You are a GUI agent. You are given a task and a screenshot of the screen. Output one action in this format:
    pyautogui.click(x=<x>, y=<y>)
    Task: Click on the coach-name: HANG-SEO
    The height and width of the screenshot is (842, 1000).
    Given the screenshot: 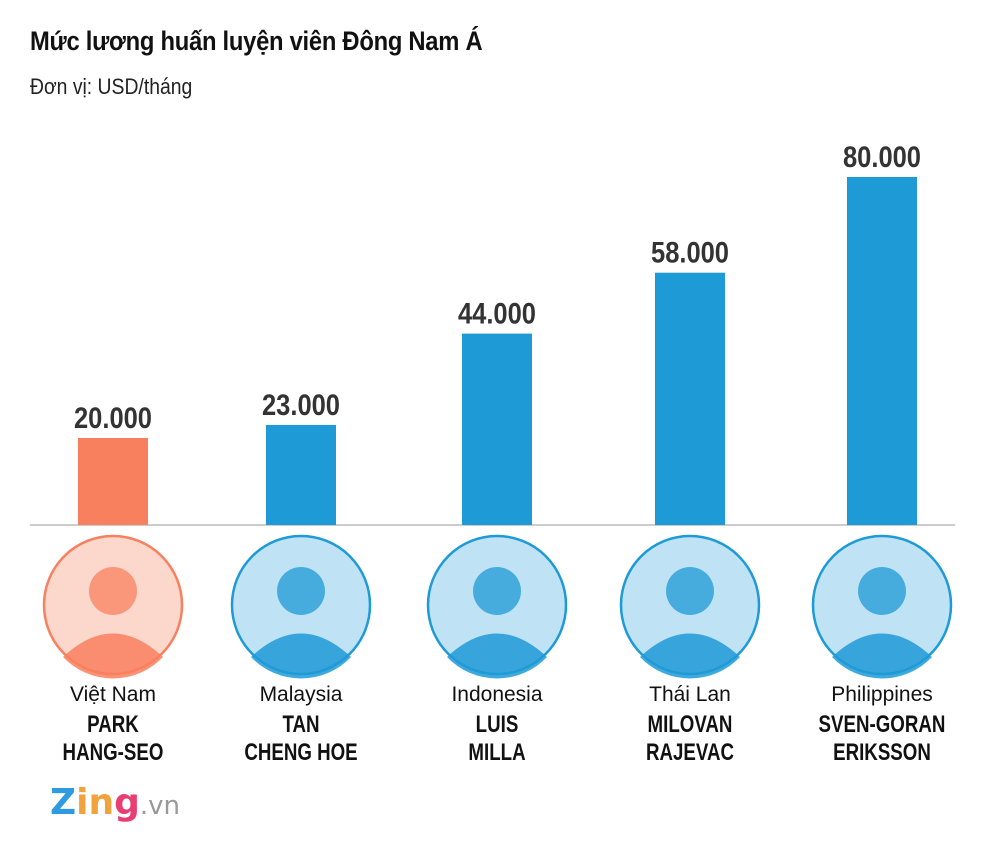 What is the action you would take?
    pyautogui.click(x=113, y=752)
    